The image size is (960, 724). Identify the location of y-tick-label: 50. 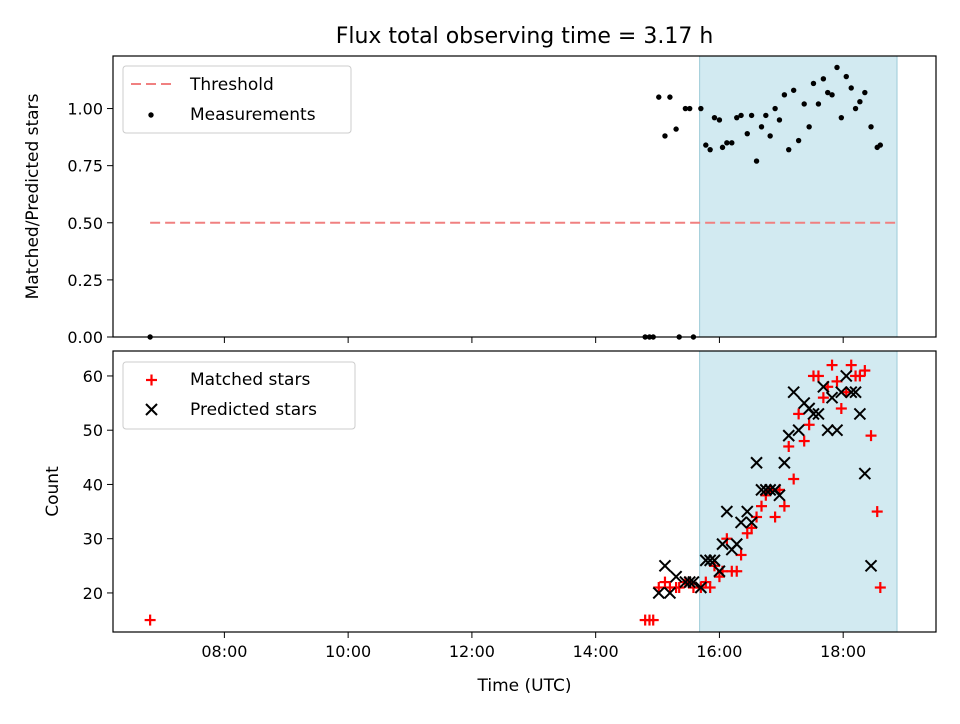
(93, 430).